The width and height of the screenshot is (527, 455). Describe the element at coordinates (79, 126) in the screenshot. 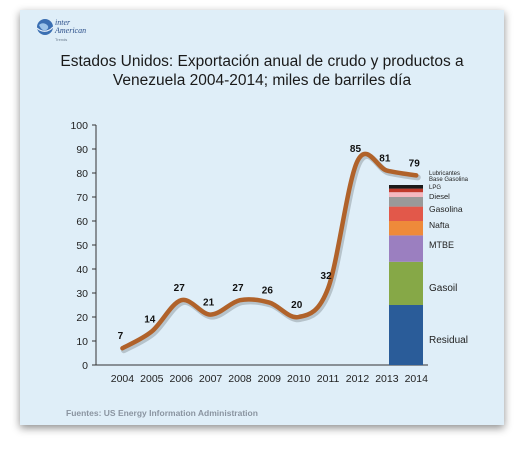

I see `y-tick-label: 100` at that location.